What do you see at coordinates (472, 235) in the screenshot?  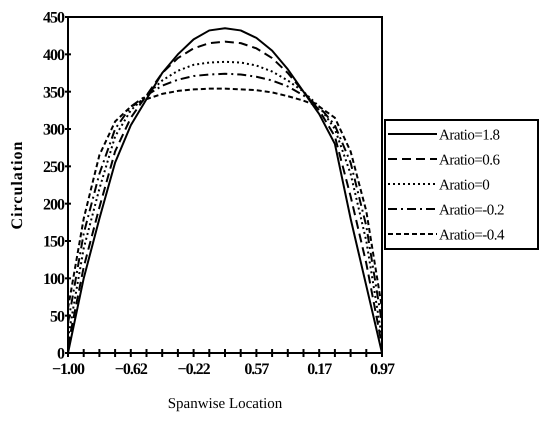 I see `legend-label: Aratio=-0.4` at bounding box center [472, 235].